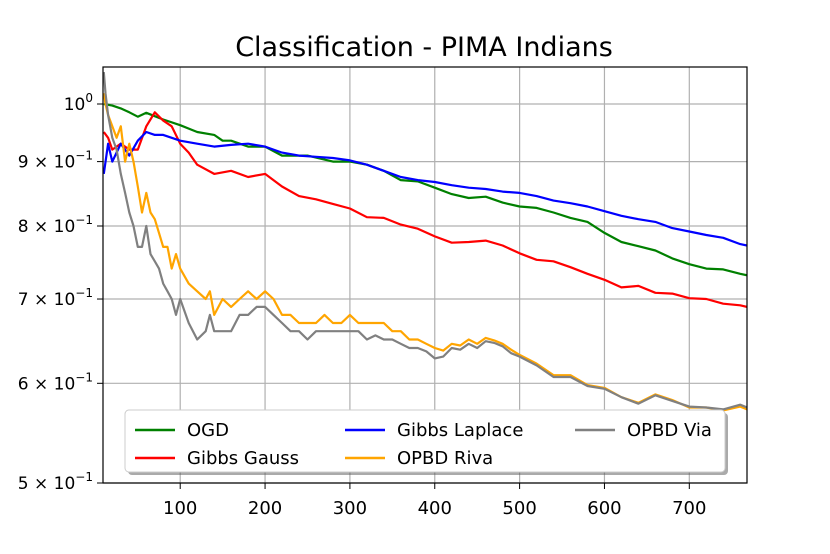  I want to click on y-tick-label: 9 × 10⁻¹, so click(55, 161).